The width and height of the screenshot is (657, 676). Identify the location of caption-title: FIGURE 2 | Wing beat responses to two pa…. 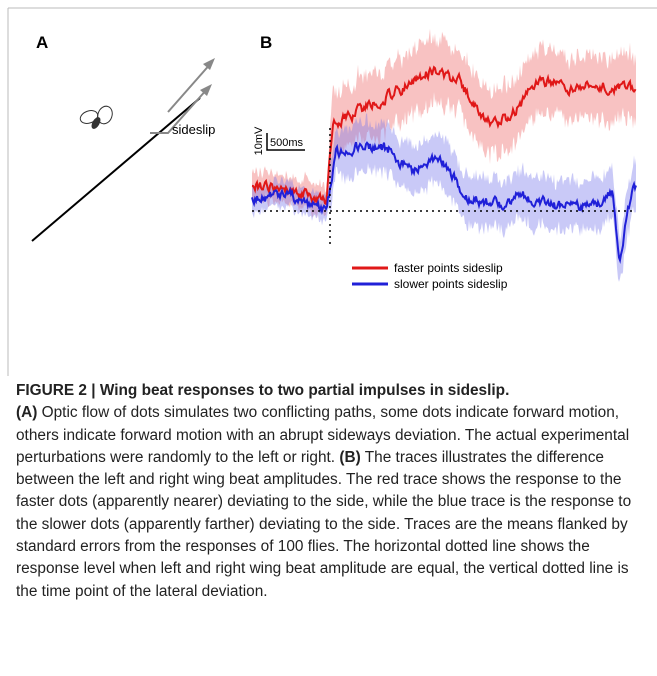
(263, 390).